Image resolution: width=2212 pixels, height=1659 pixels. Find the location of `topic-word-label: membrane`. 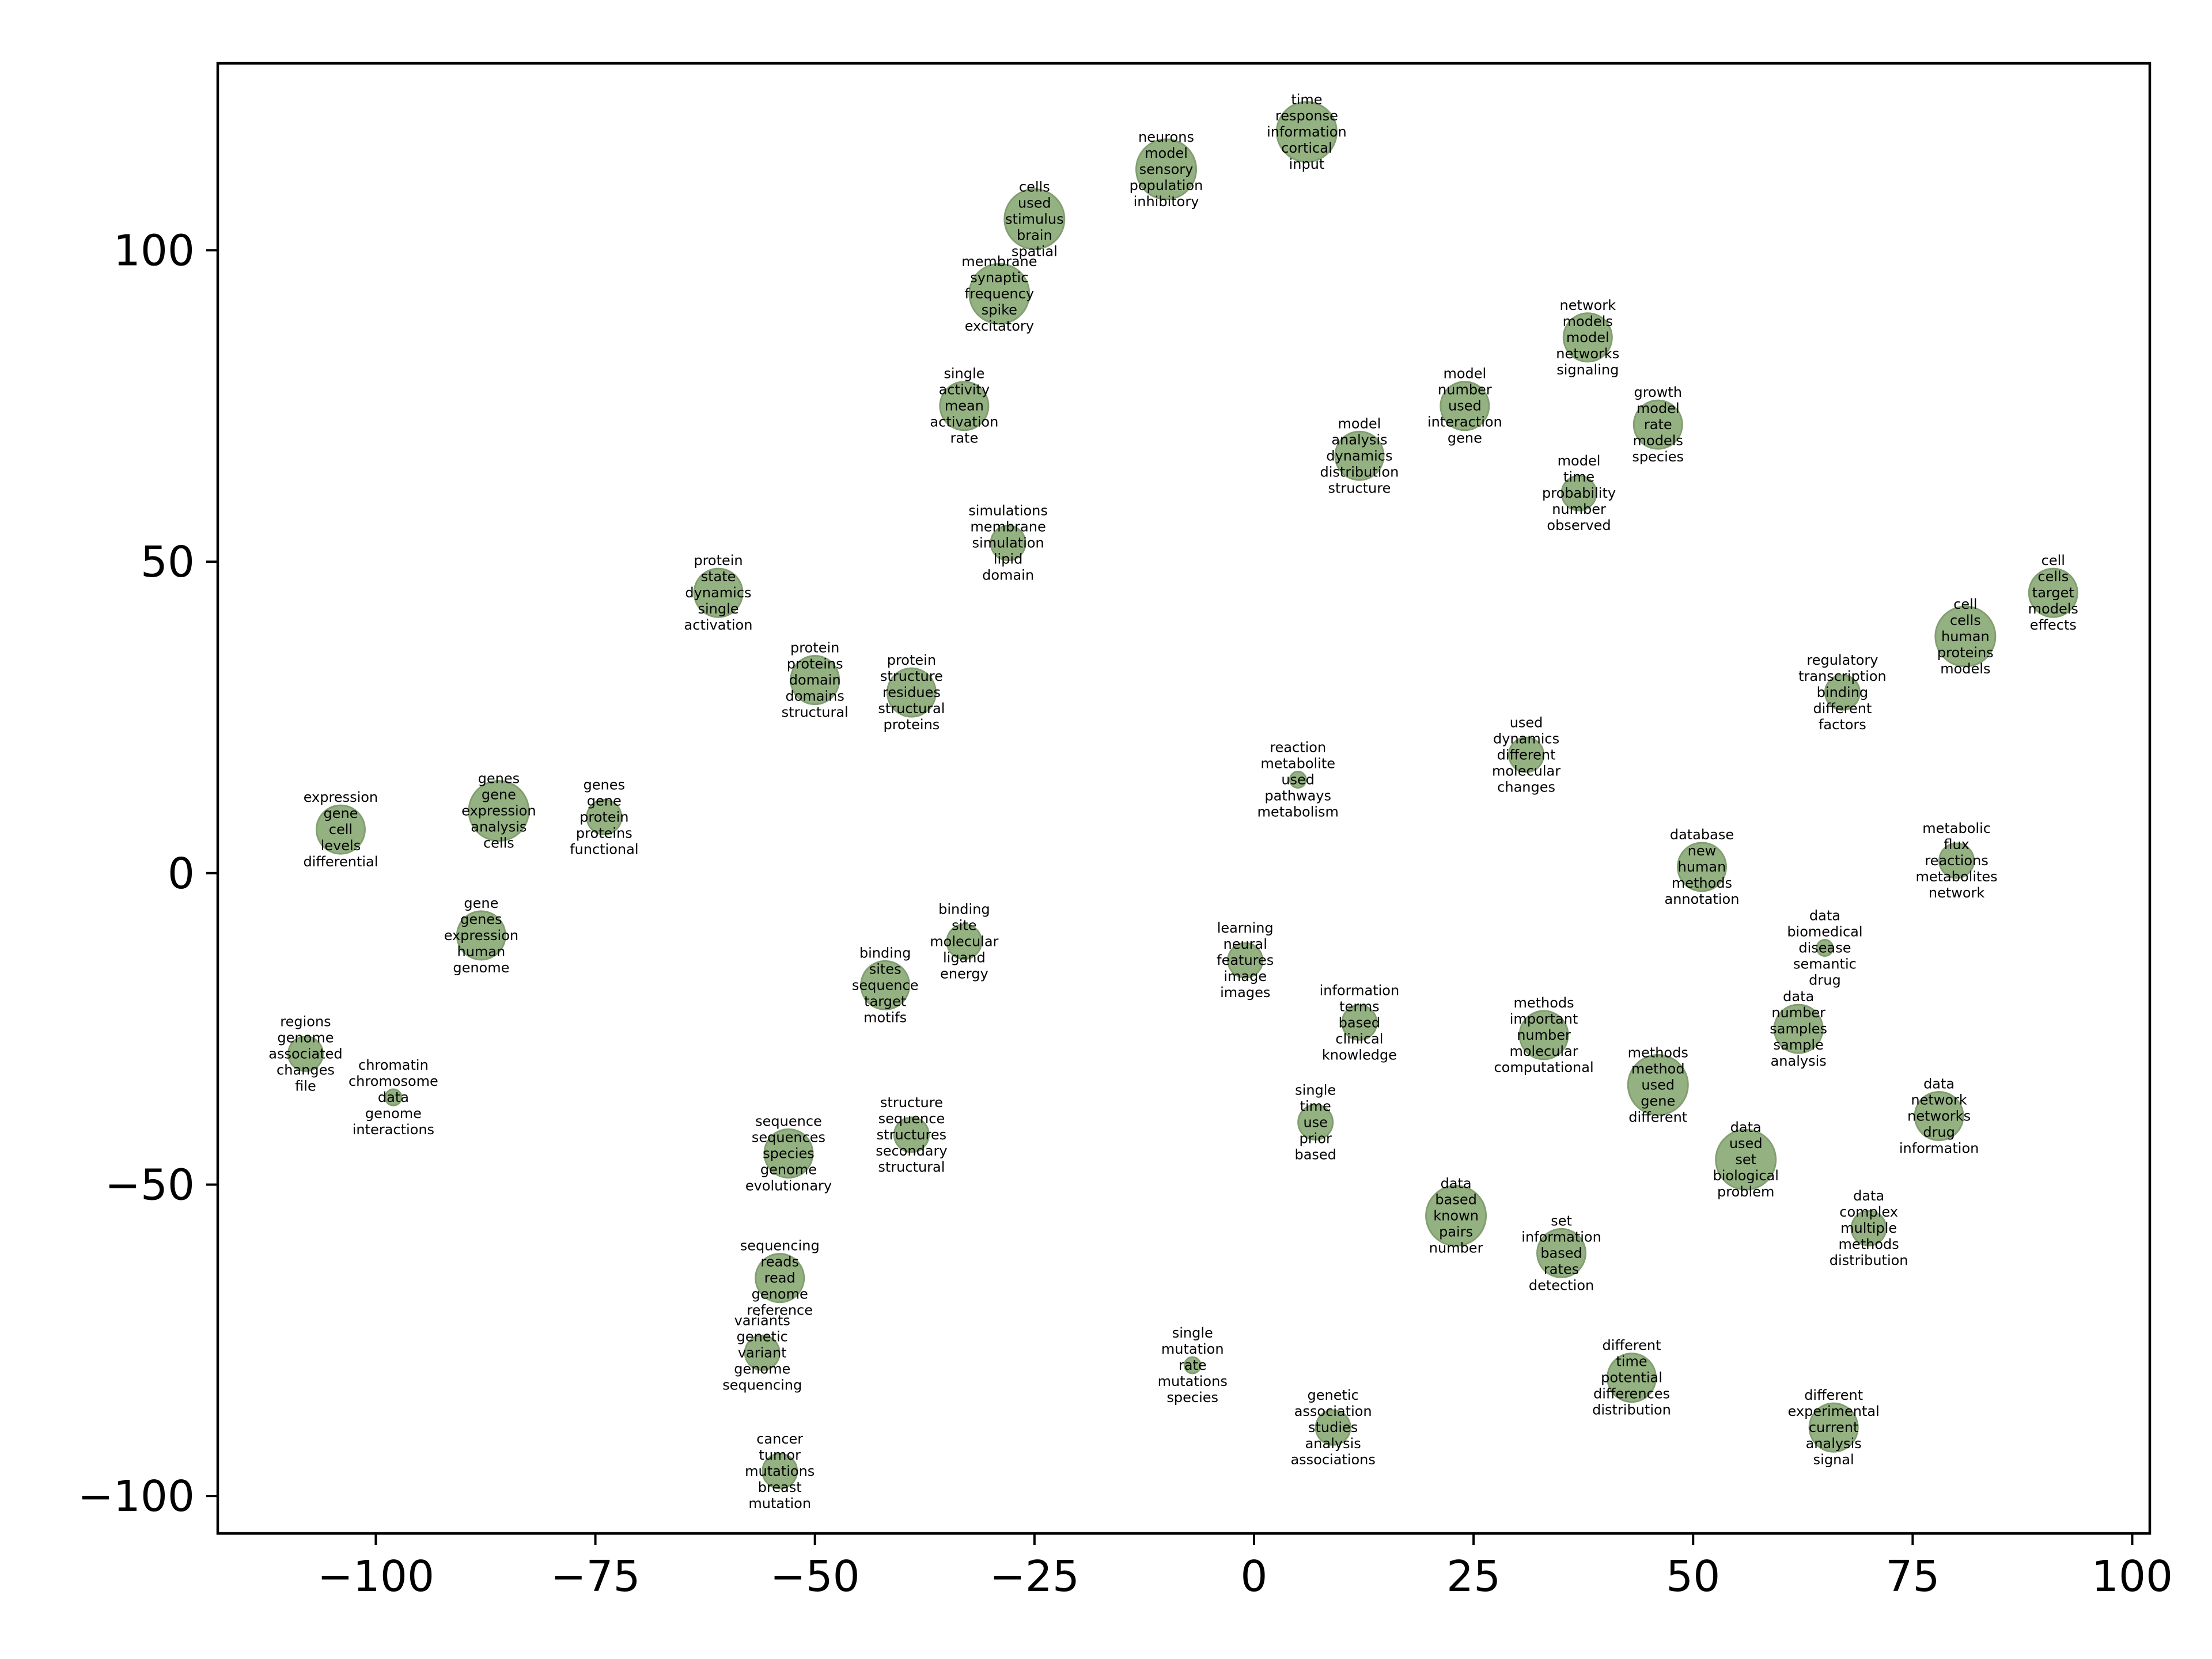

topic-word-label: membrane is located at coordinates (1008, 527).